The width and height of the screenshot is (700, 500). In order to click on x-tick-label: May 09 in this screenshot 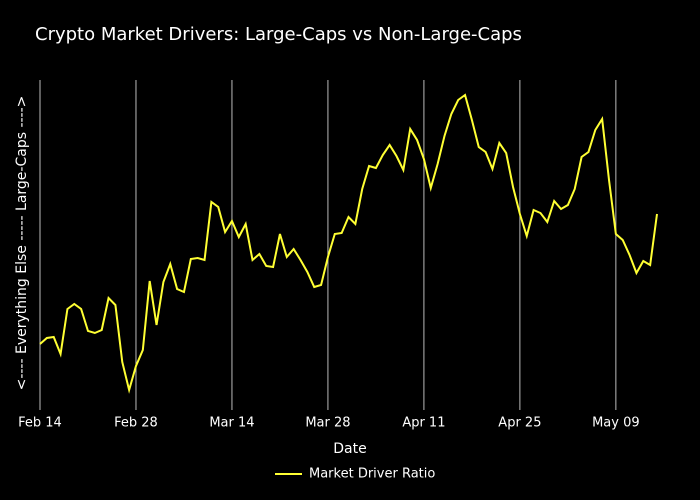, I will do `click(616, 423)`.